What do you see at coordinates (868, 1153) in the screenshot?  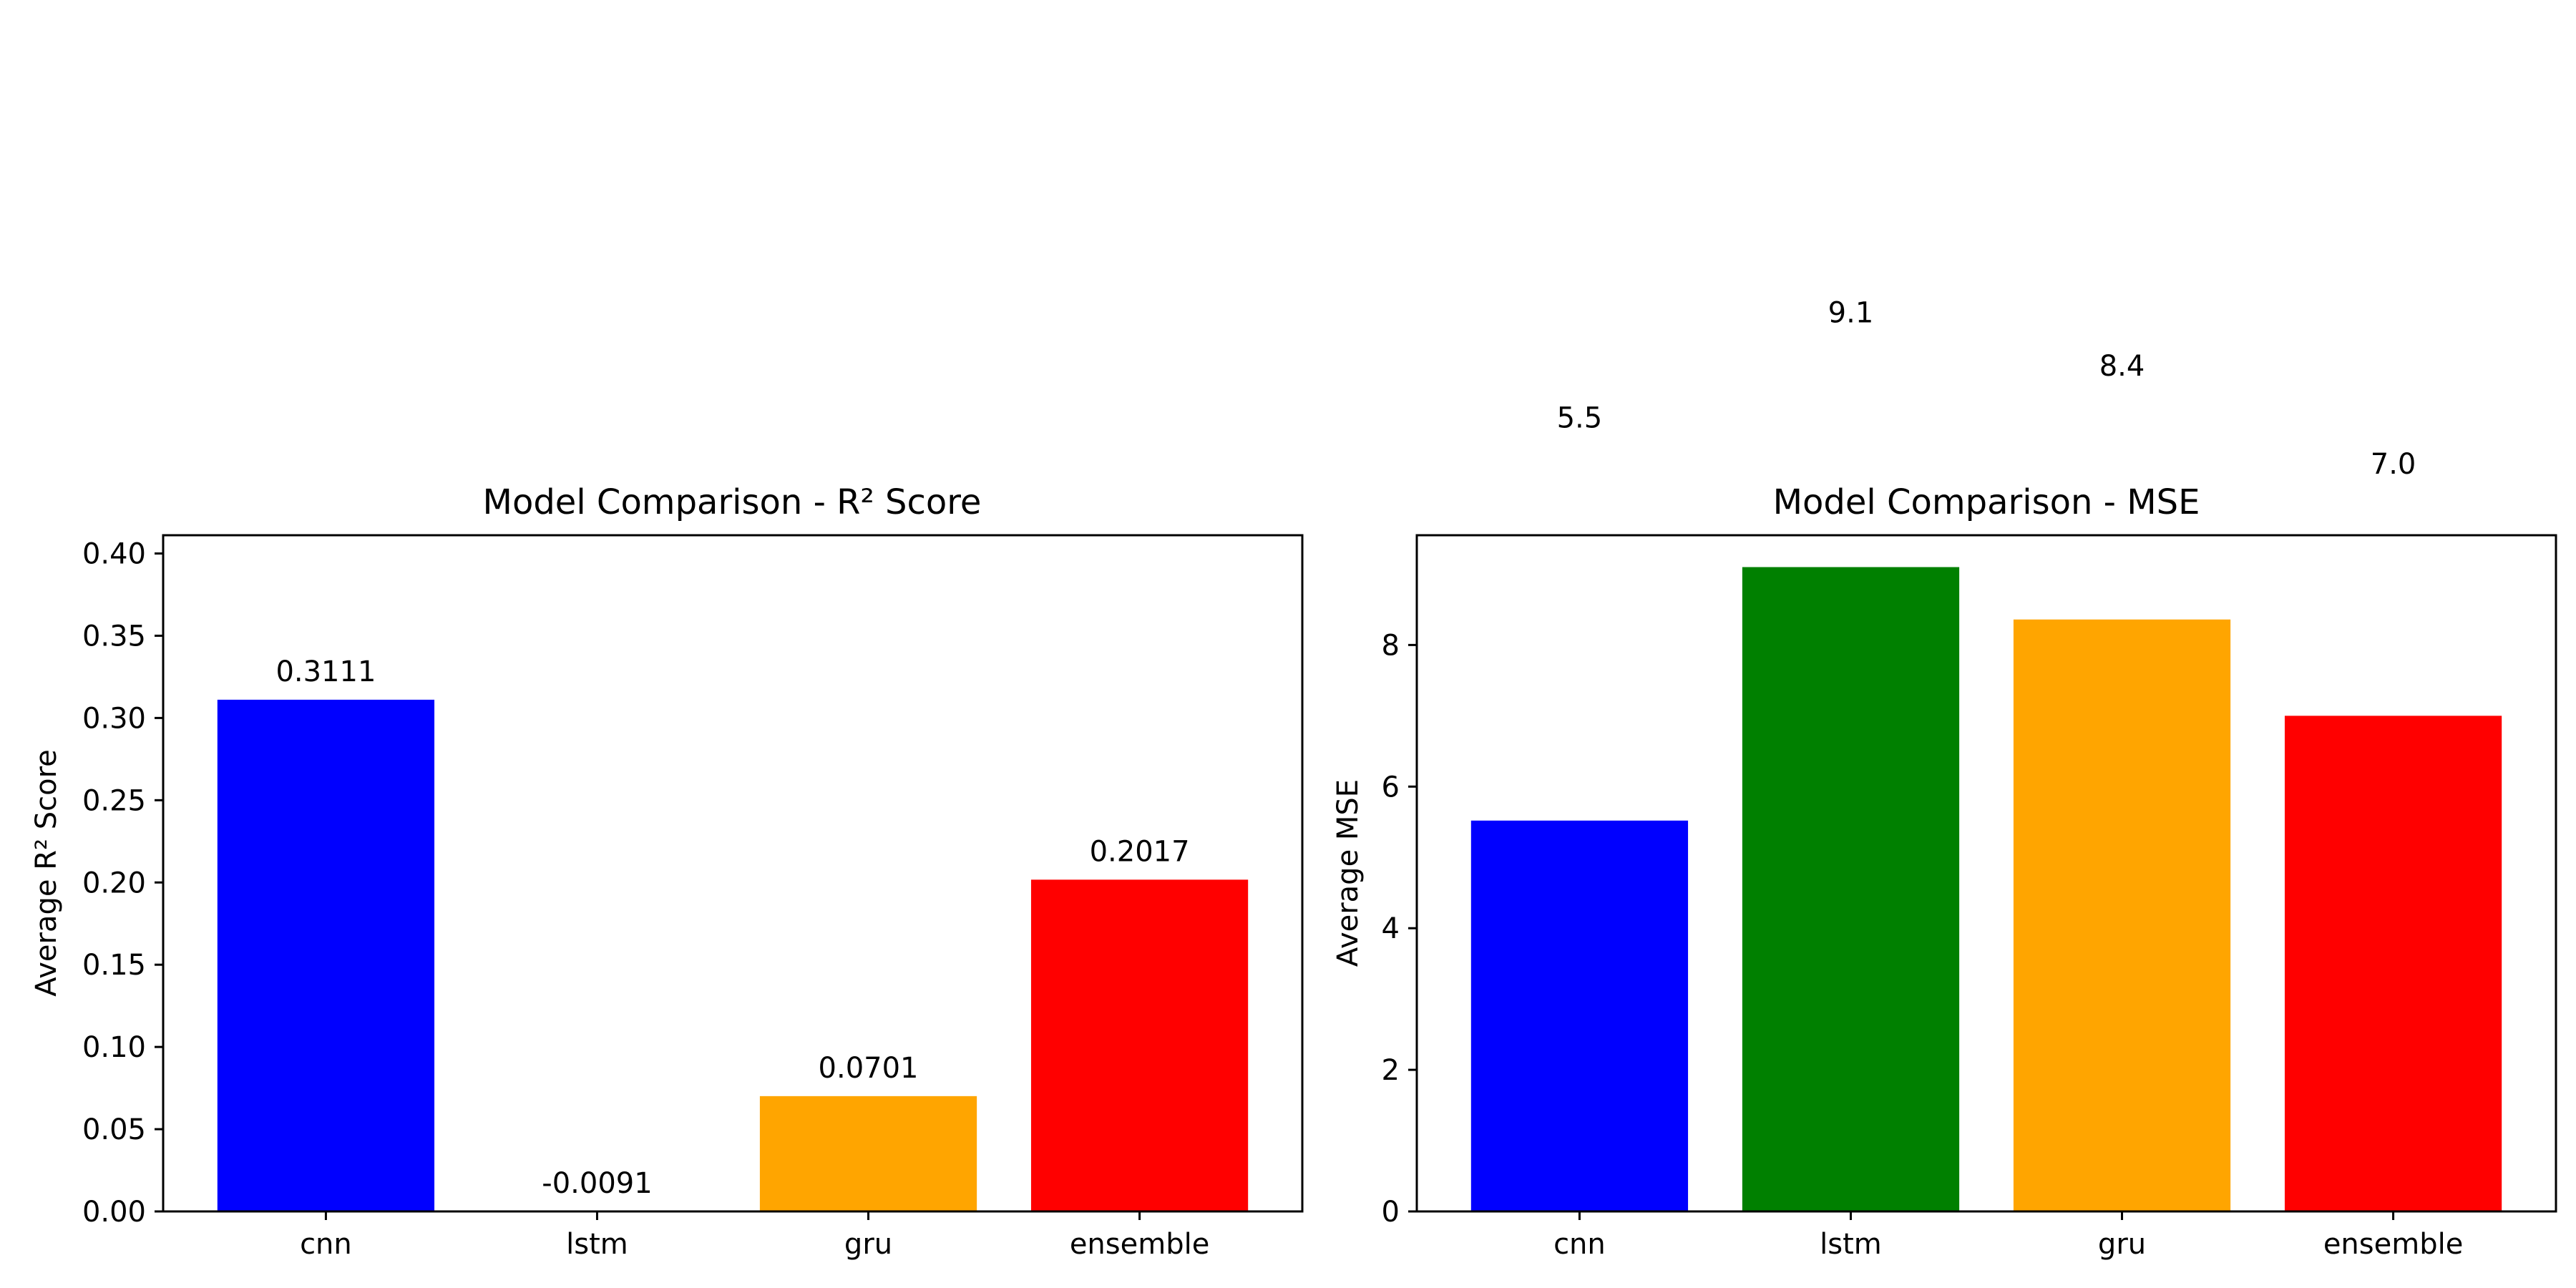 I see `r2-bar-gru` at bounding box center [868, 1153].